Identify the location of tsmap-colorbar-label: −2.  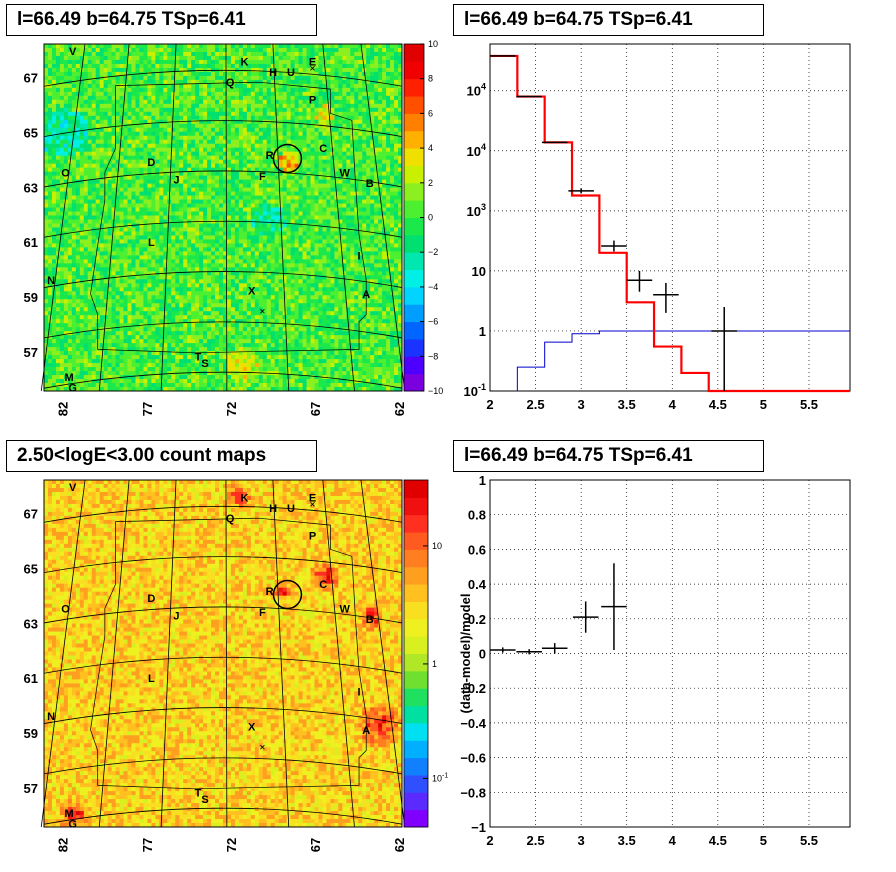
(433, 252).